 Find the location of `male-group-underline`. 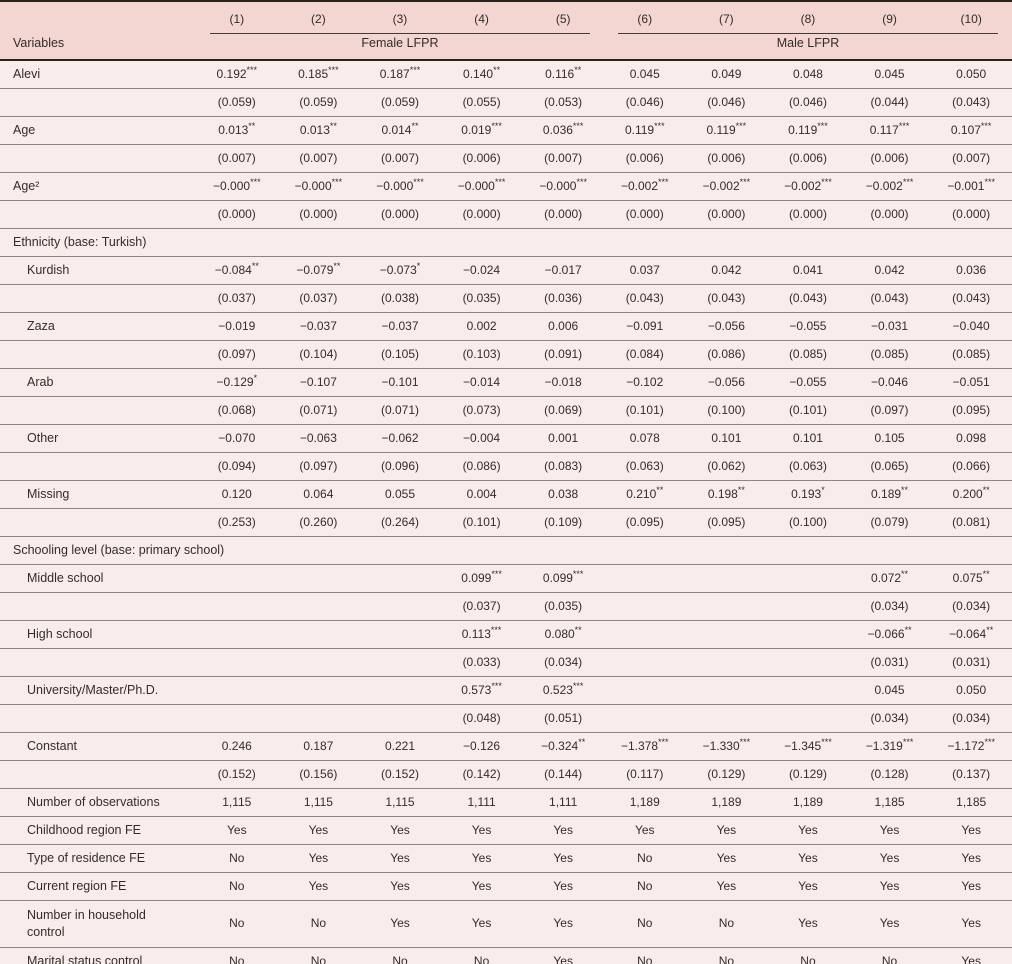

male-group-underline is located at coordinates (807, 33).